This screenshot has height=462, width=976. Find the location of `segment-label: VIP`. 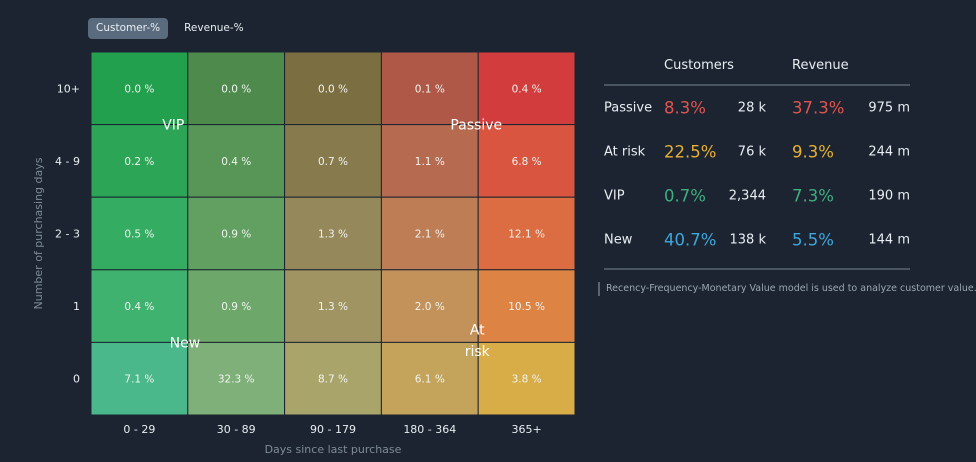

segment-label: VIP is located at coordinates (173, 126).